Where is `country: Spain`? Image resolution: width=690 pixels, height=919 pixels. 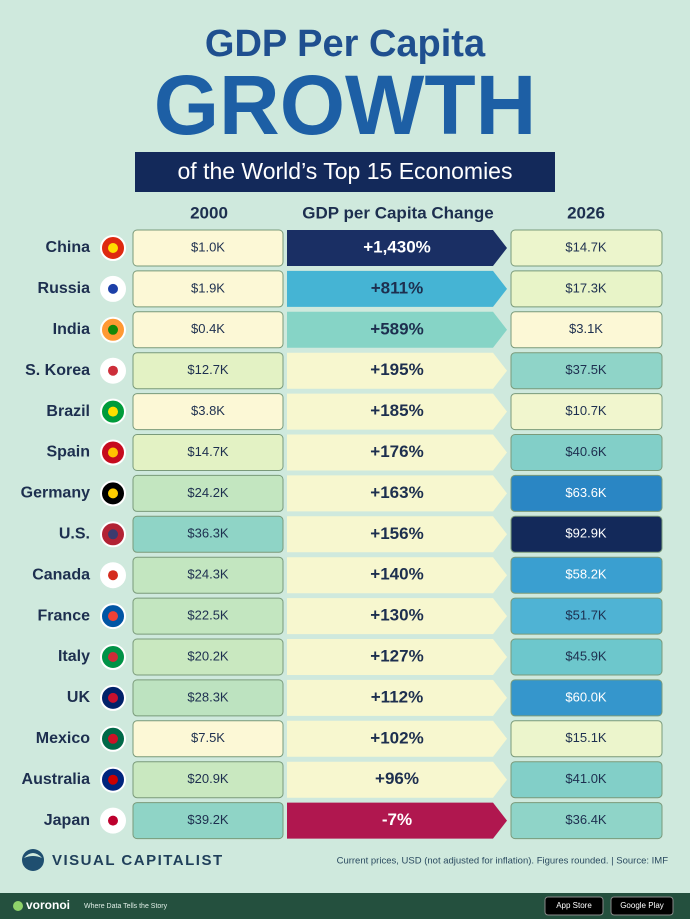
country: Spain is located at coordinates (68, 452).